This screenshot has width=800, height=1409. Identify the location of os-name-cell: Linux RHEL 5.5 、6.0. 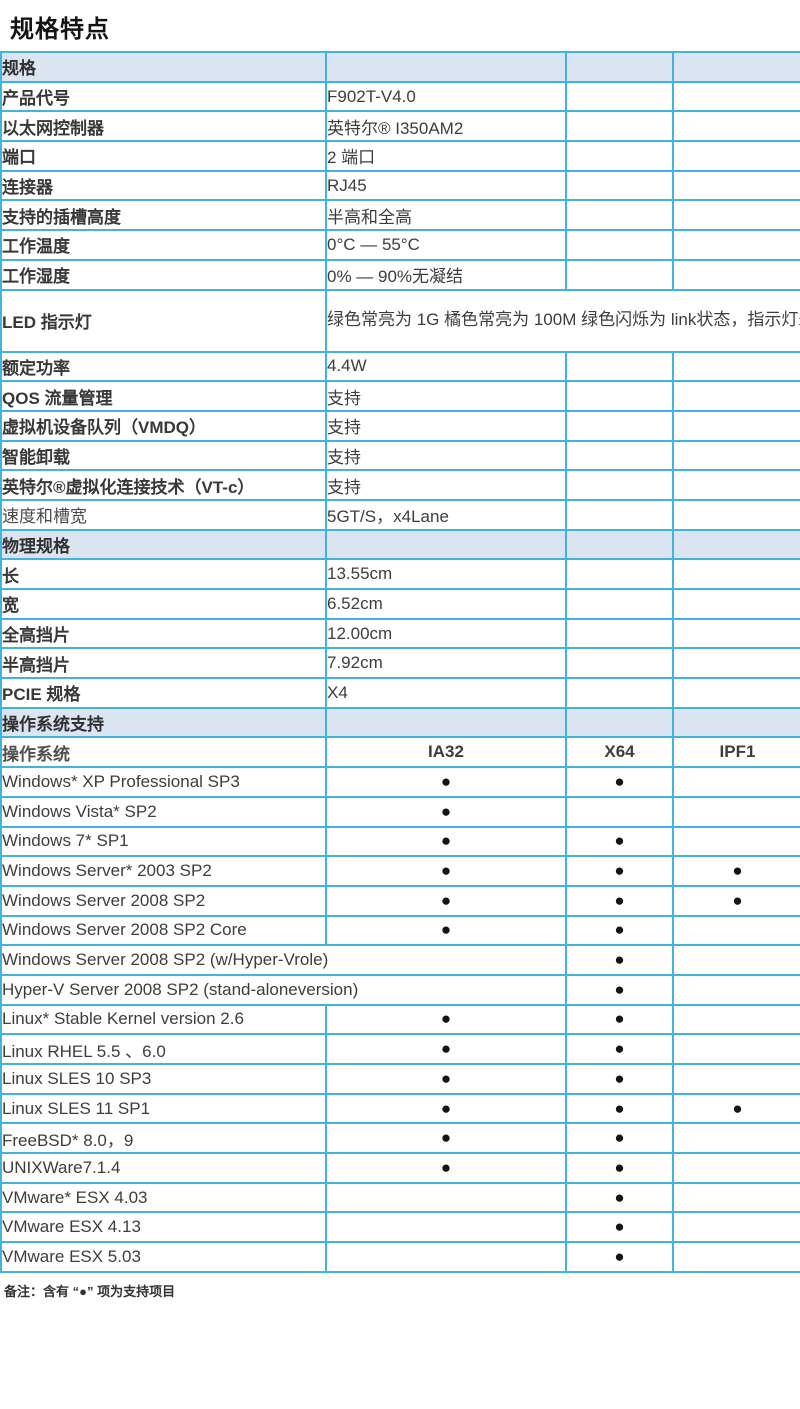
(163, 1049).